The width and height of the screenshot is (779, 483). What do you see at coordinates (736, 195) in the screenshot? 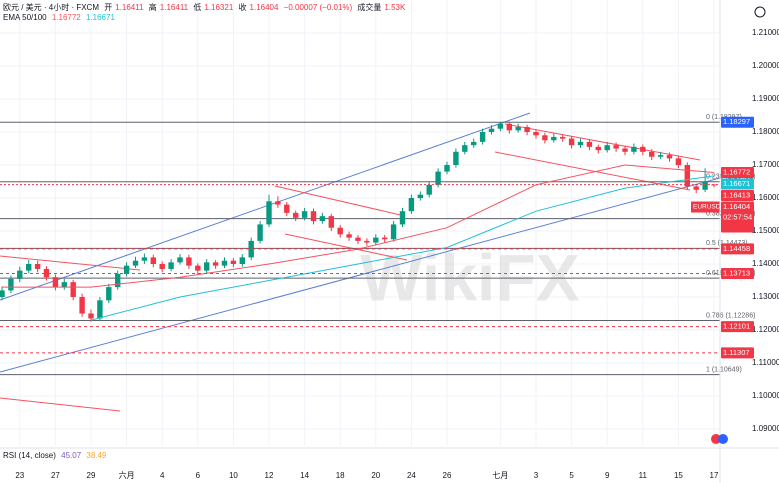
I see `price-tag-label: 1.16413` at bounding box center [736, 195].